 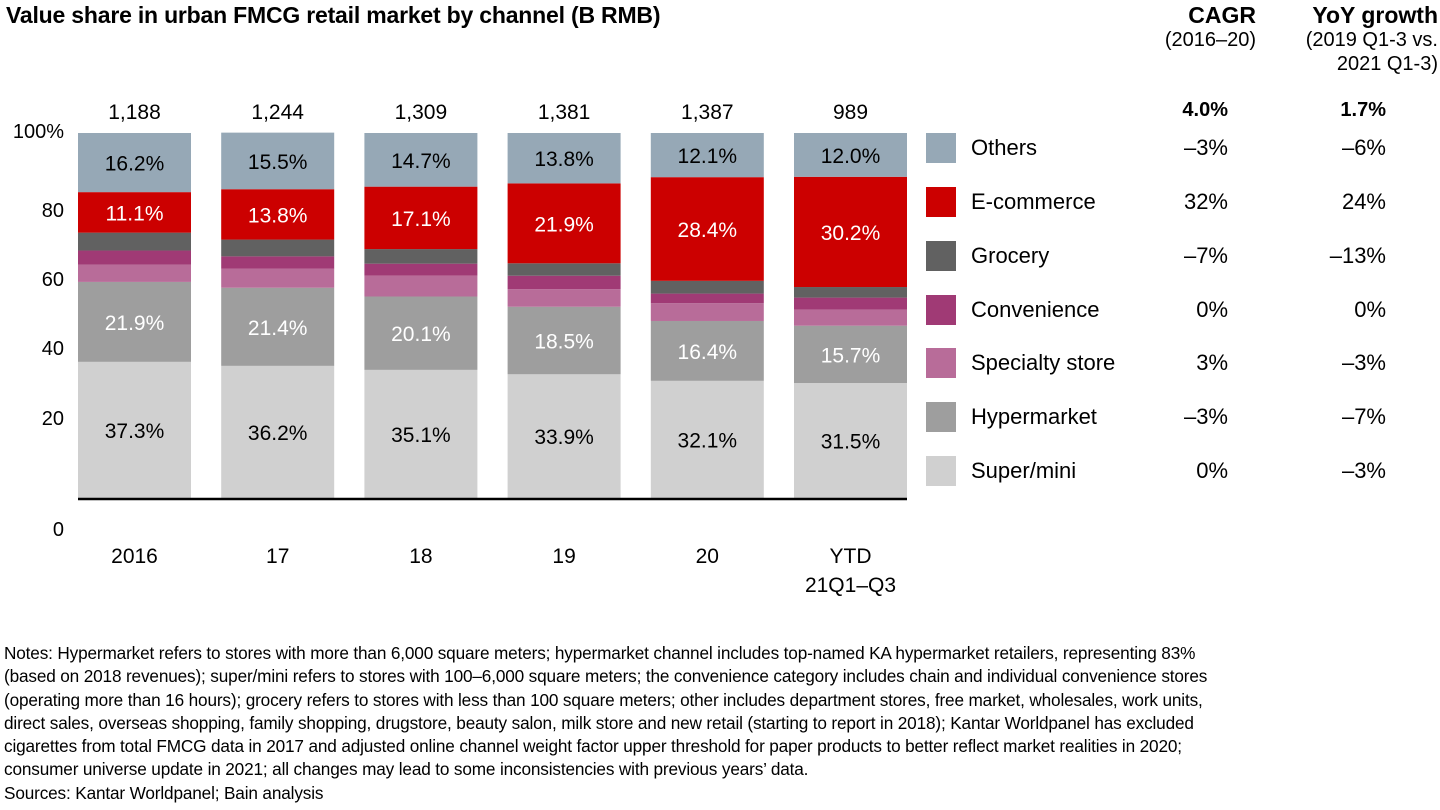 I want to click on yoy-value: 0%, so click(x=1370, y=309).